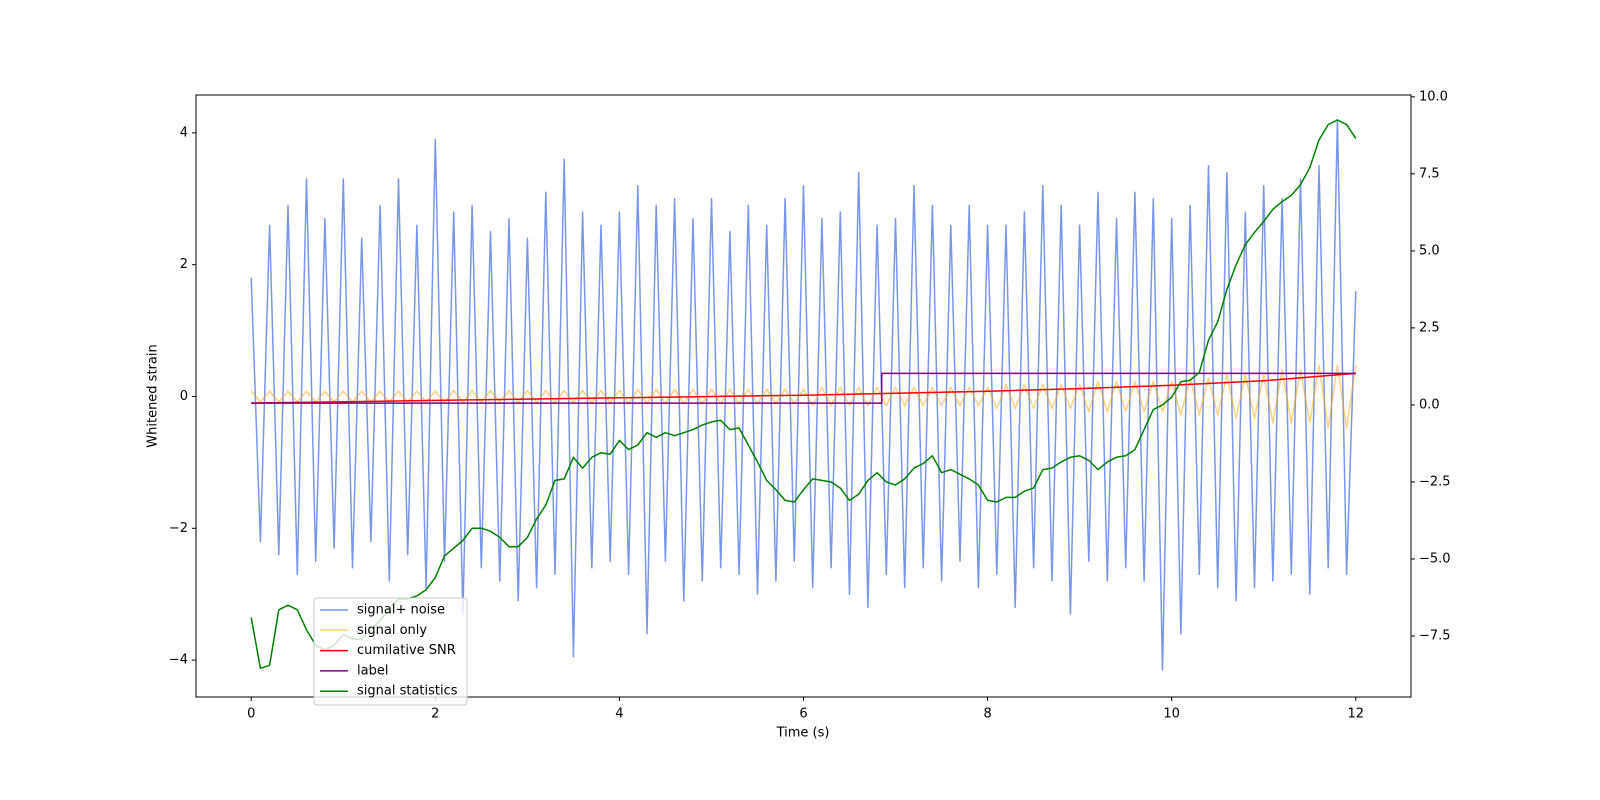 This screenshot has height=800, width=1600. I want to click on y2-tick-label: 7.5, so click(1429, 173).